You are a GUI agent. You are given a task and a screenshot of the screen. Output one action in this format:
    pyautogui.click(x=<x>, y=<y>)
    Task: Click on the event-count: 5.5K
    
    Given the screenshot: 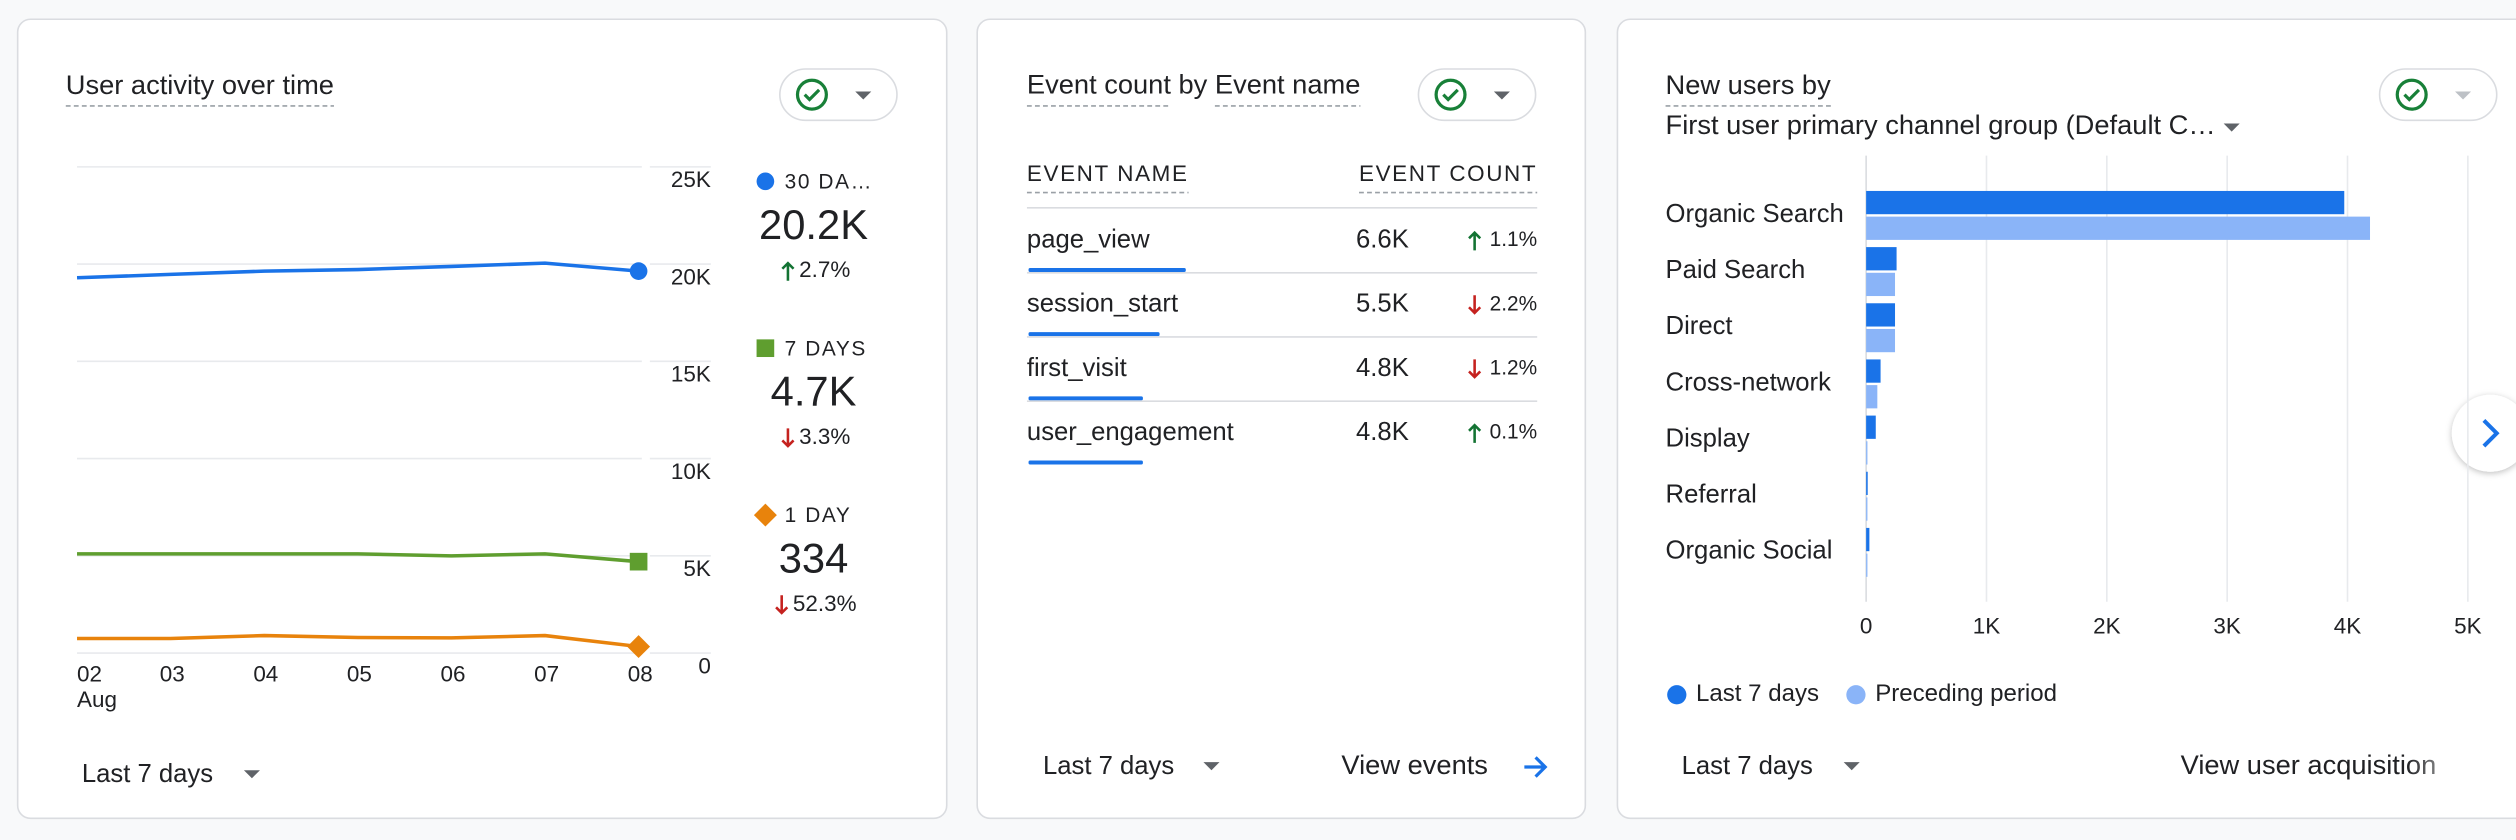 What is the action you would take?
    pyautogui.click(x=1382, y=304)
    